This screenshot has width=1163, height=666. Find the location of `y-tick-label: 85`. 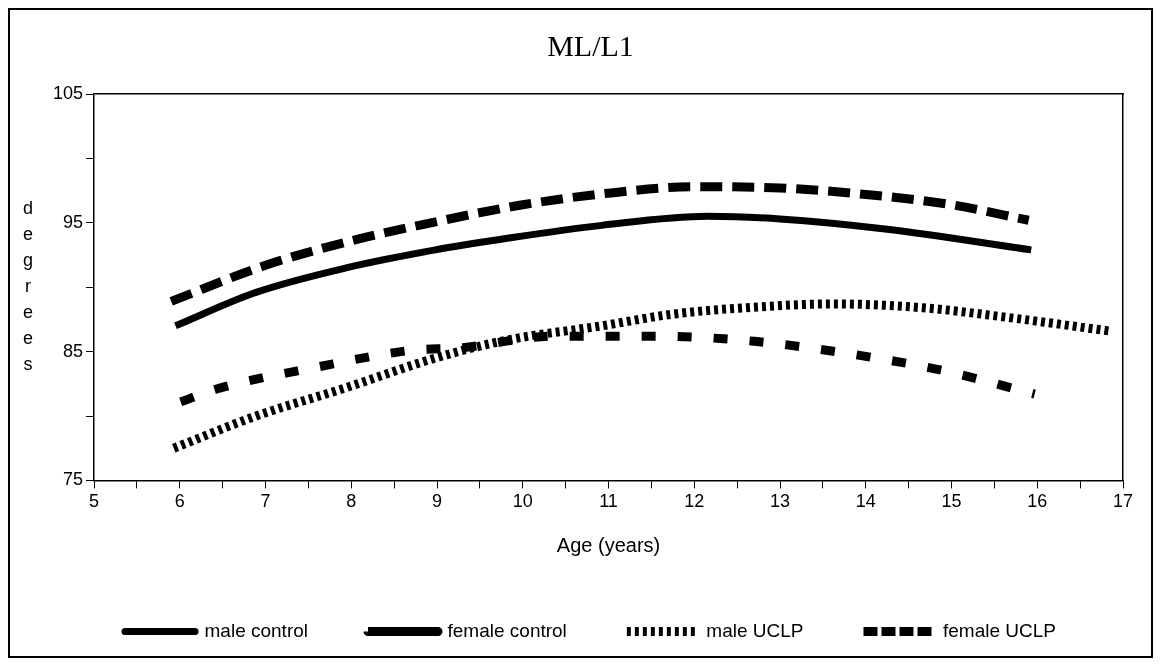

y-tick-label: 85 is located at coordinates (73, 350).